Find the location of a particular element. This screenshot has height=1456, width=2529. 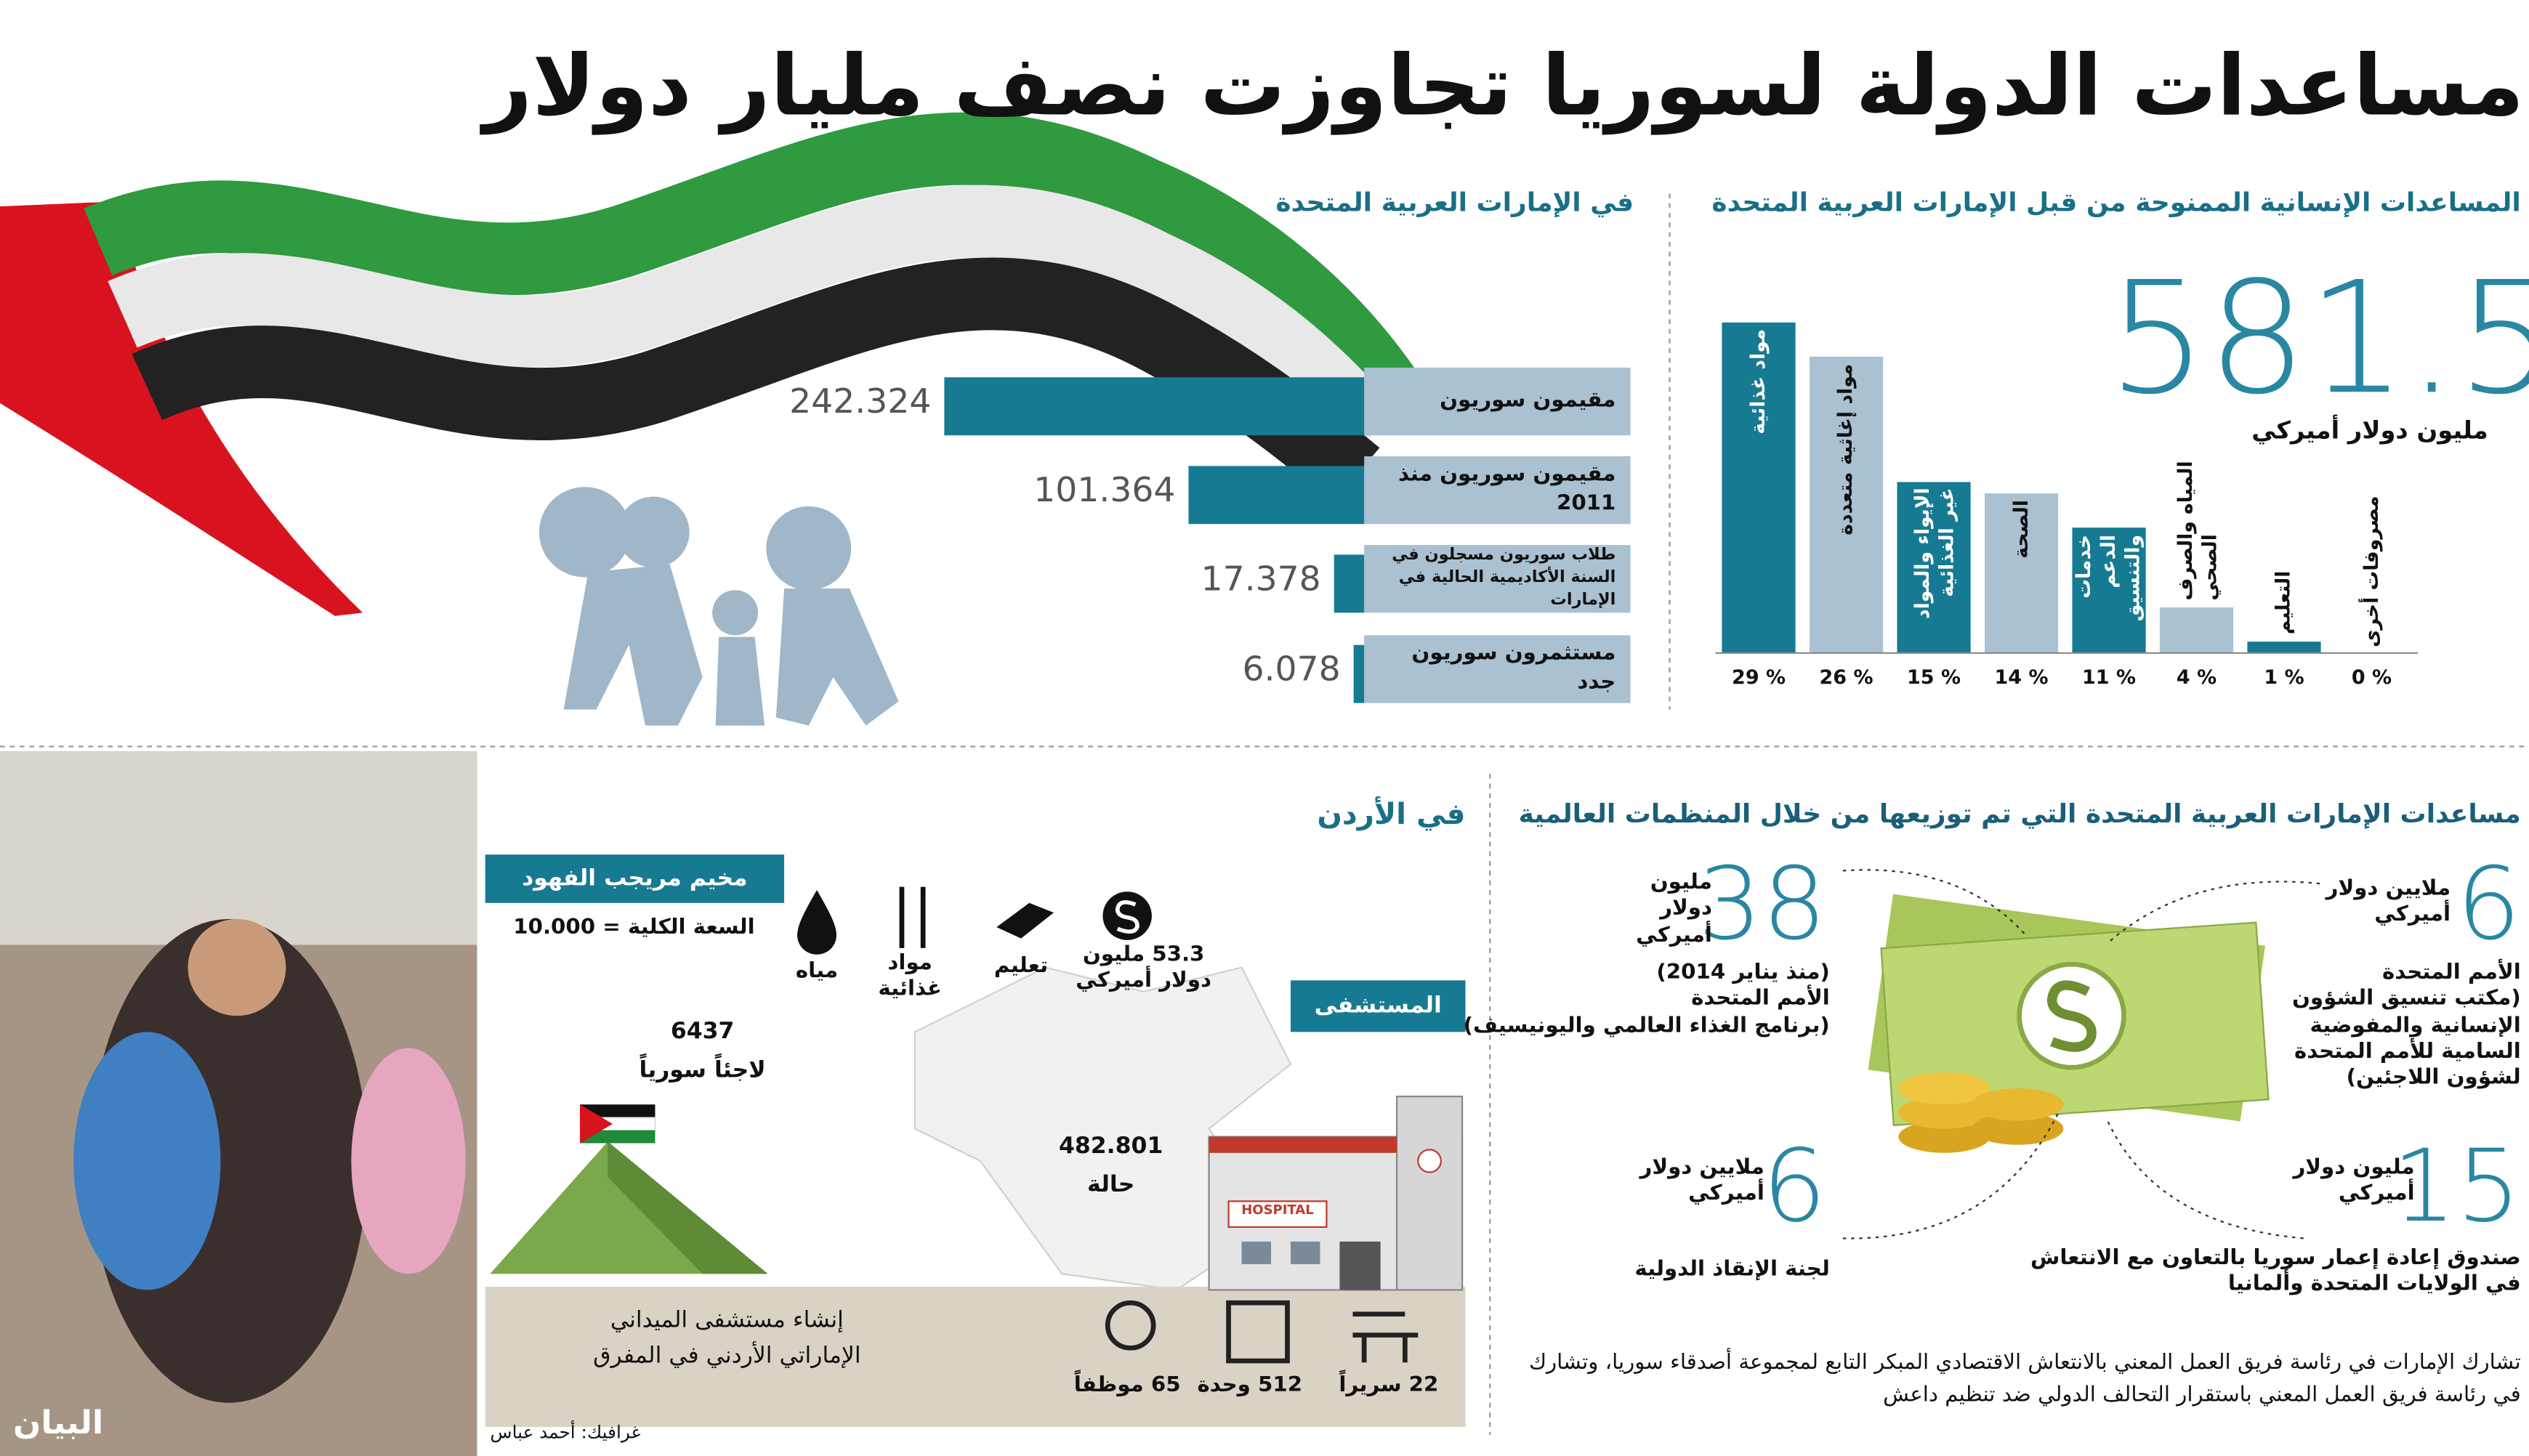

tower is located at coordinates (1429, 1193).